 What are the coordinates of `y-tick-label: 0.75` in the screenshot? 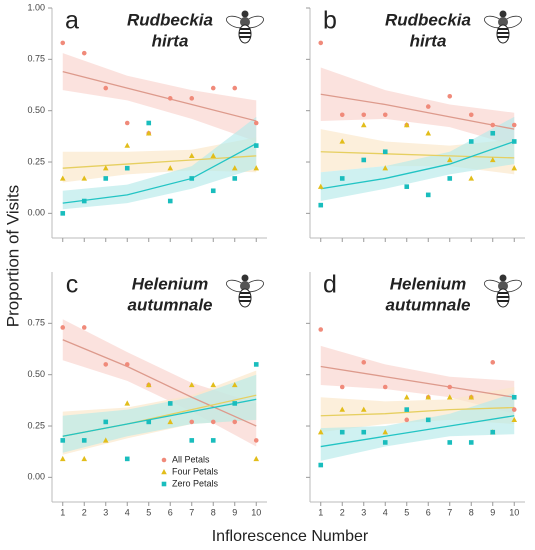 It's located at (36, 59).